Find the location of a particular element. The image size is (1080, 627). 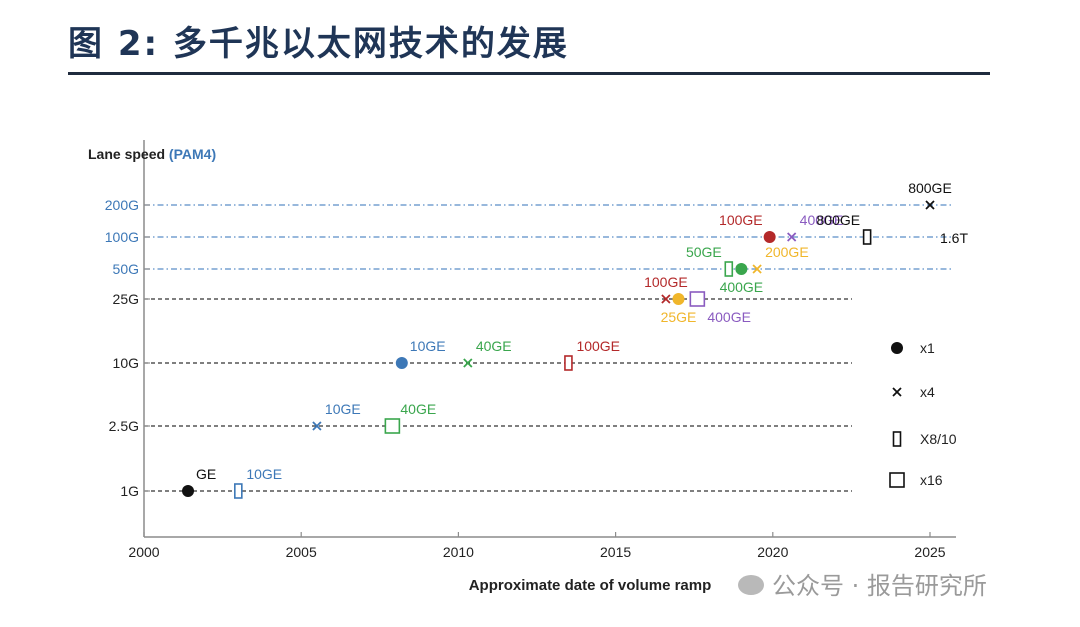

legend-label: x16 is located at coordinates (931, 480).